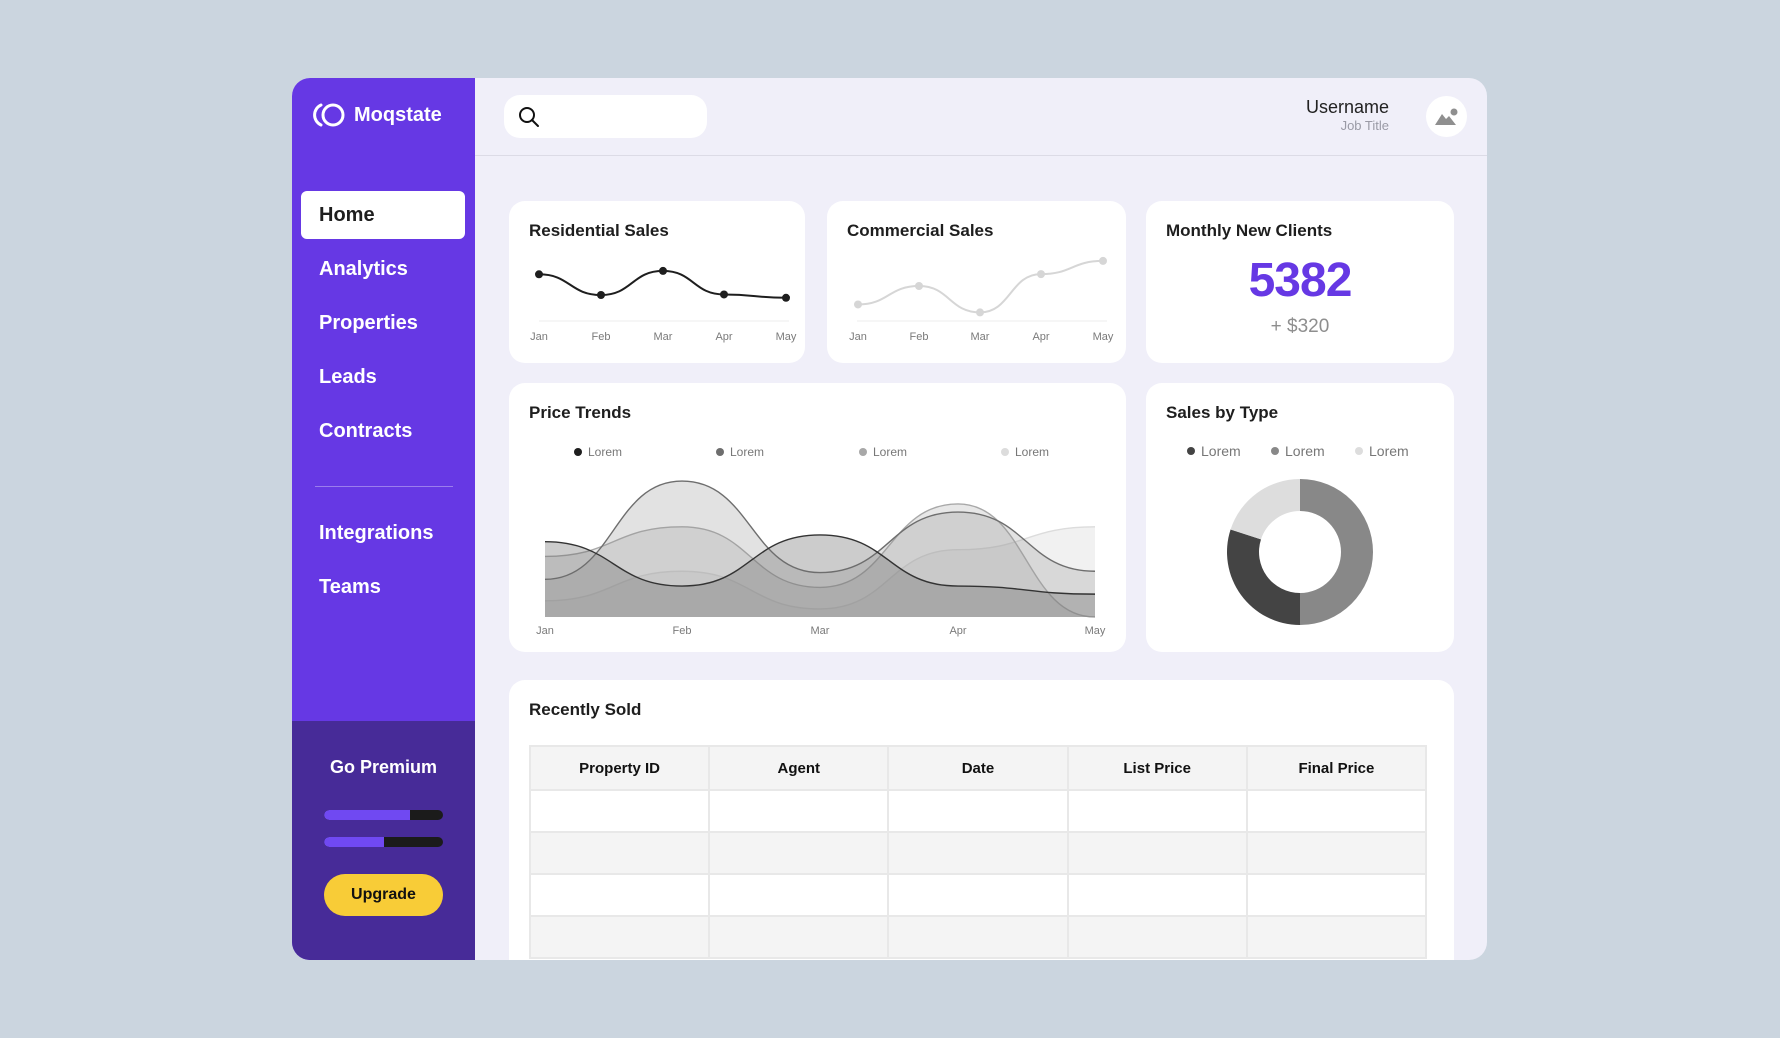 This screenshot has width=1780, height=1038. Describe the element at coordinates (1364, 125) in the screenshot. I see `job-title: Job Title` at that location.